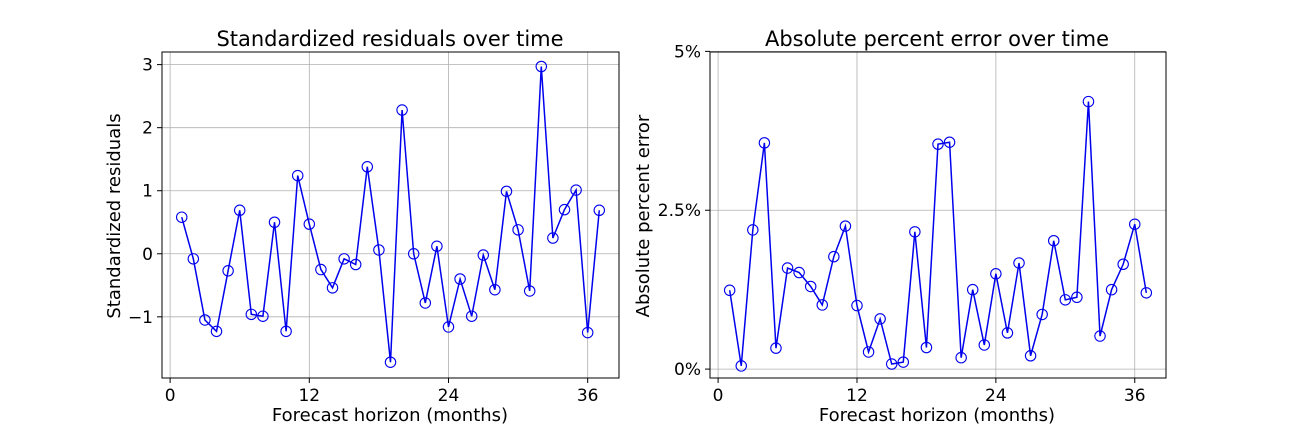 Image resolution: width=1296 pixels, height=432 pixels. Describe the element at coordinates (687, 370) in the screenshot. I see `ape-y-tick-label: 0%` at that location.